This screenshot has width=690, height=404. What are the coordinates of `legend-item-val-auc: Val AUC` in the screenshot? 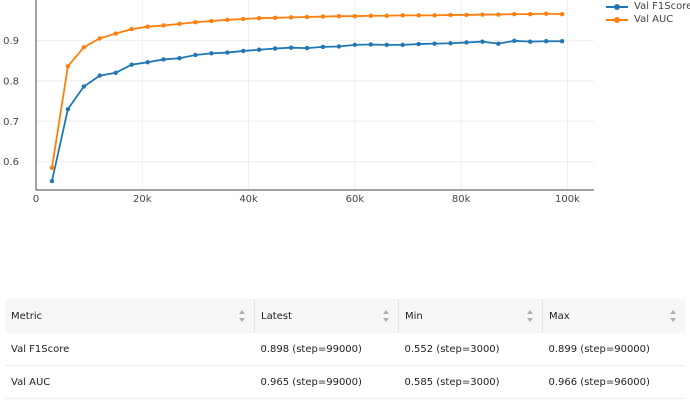 It's located at (648, 19).